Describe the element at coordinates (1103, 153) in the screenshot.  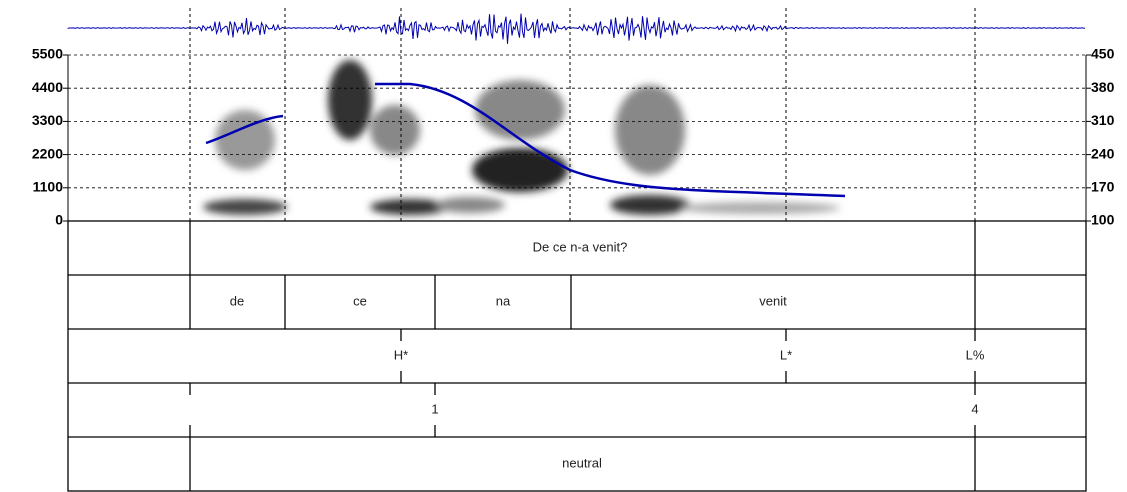
I see `y2-tick-label: 240` at that location.